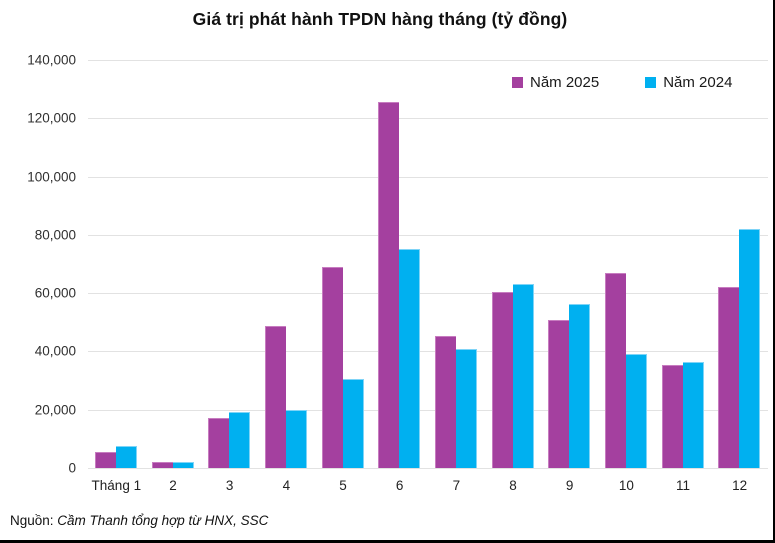 The image size is (775, 543). I want to click on bar-month-3-năm-2024, so click(240, 440).